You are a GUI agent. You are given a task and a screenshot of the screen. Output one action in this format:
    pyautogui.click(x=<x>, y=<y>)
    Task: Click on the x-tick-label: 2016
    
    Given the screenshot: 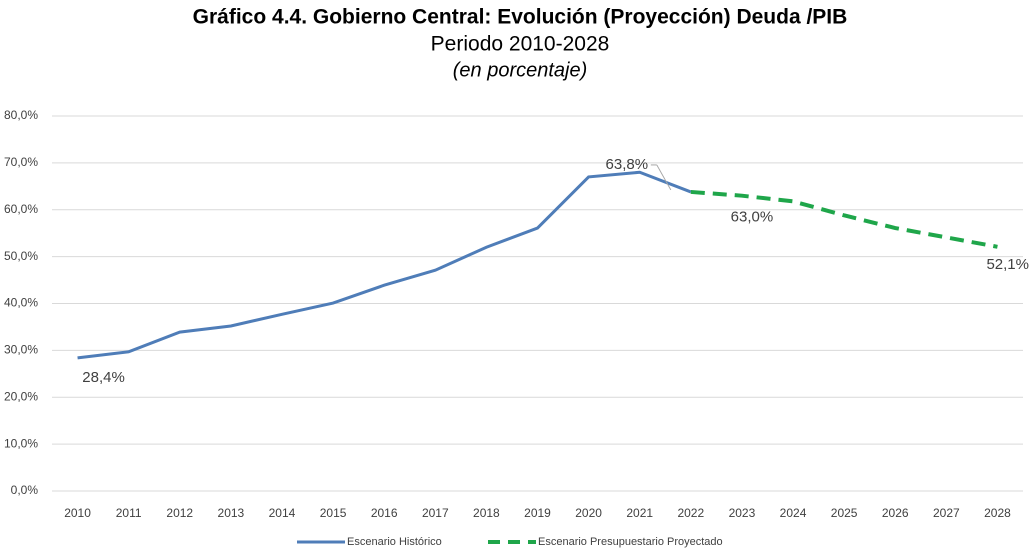 What is the action you would take?
    pyautogui.click(x=384, y=513)
    